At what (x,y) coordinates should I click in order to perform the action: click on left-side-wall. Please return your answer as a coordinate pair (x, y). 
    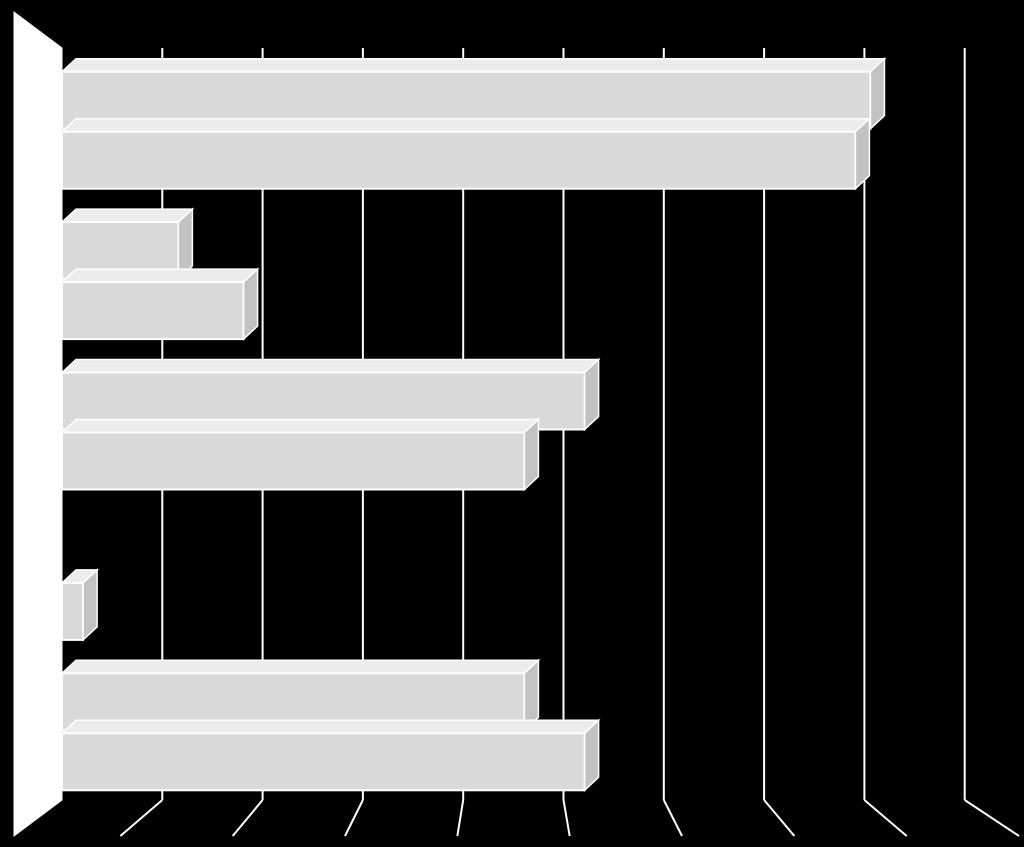
    Looking at the image, I should click on (38, 424).